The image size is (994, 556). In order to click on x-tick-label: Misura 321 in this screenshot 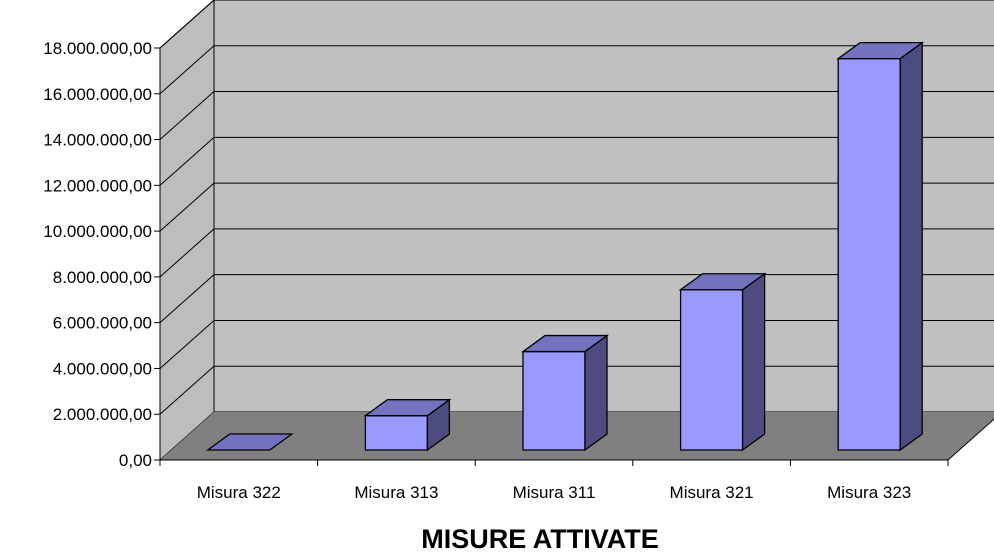, I will do `click(712, 492)`.